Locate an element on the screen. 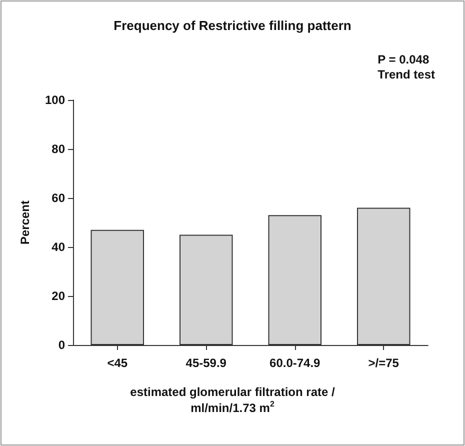  y-tick-label: 60 is located at coordinates (59, 198).